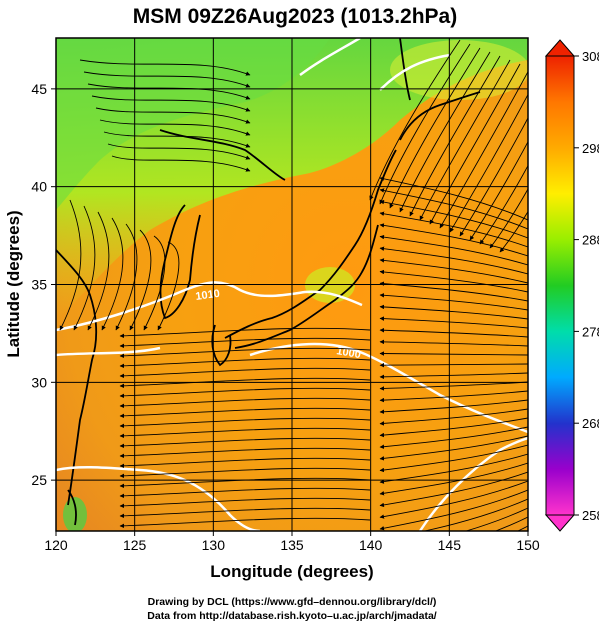 The image size is (599, 630). Describe the element at coordinates (371, 545) in the screenshot. I see `x-tick-label: 140` at that location.